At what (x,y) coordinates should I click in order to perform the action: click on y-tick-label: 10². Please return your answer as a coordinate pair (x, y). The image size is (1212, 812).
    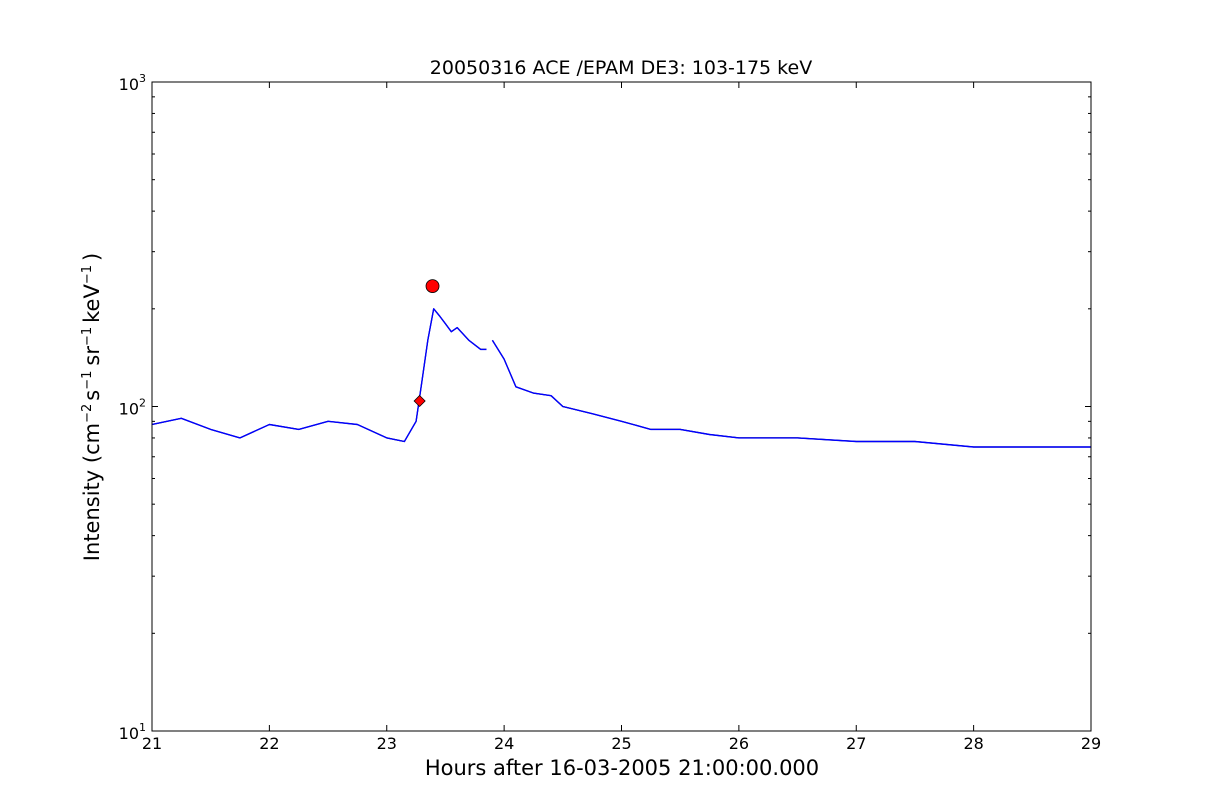
    Looking at the image, I should click on (132, 408).